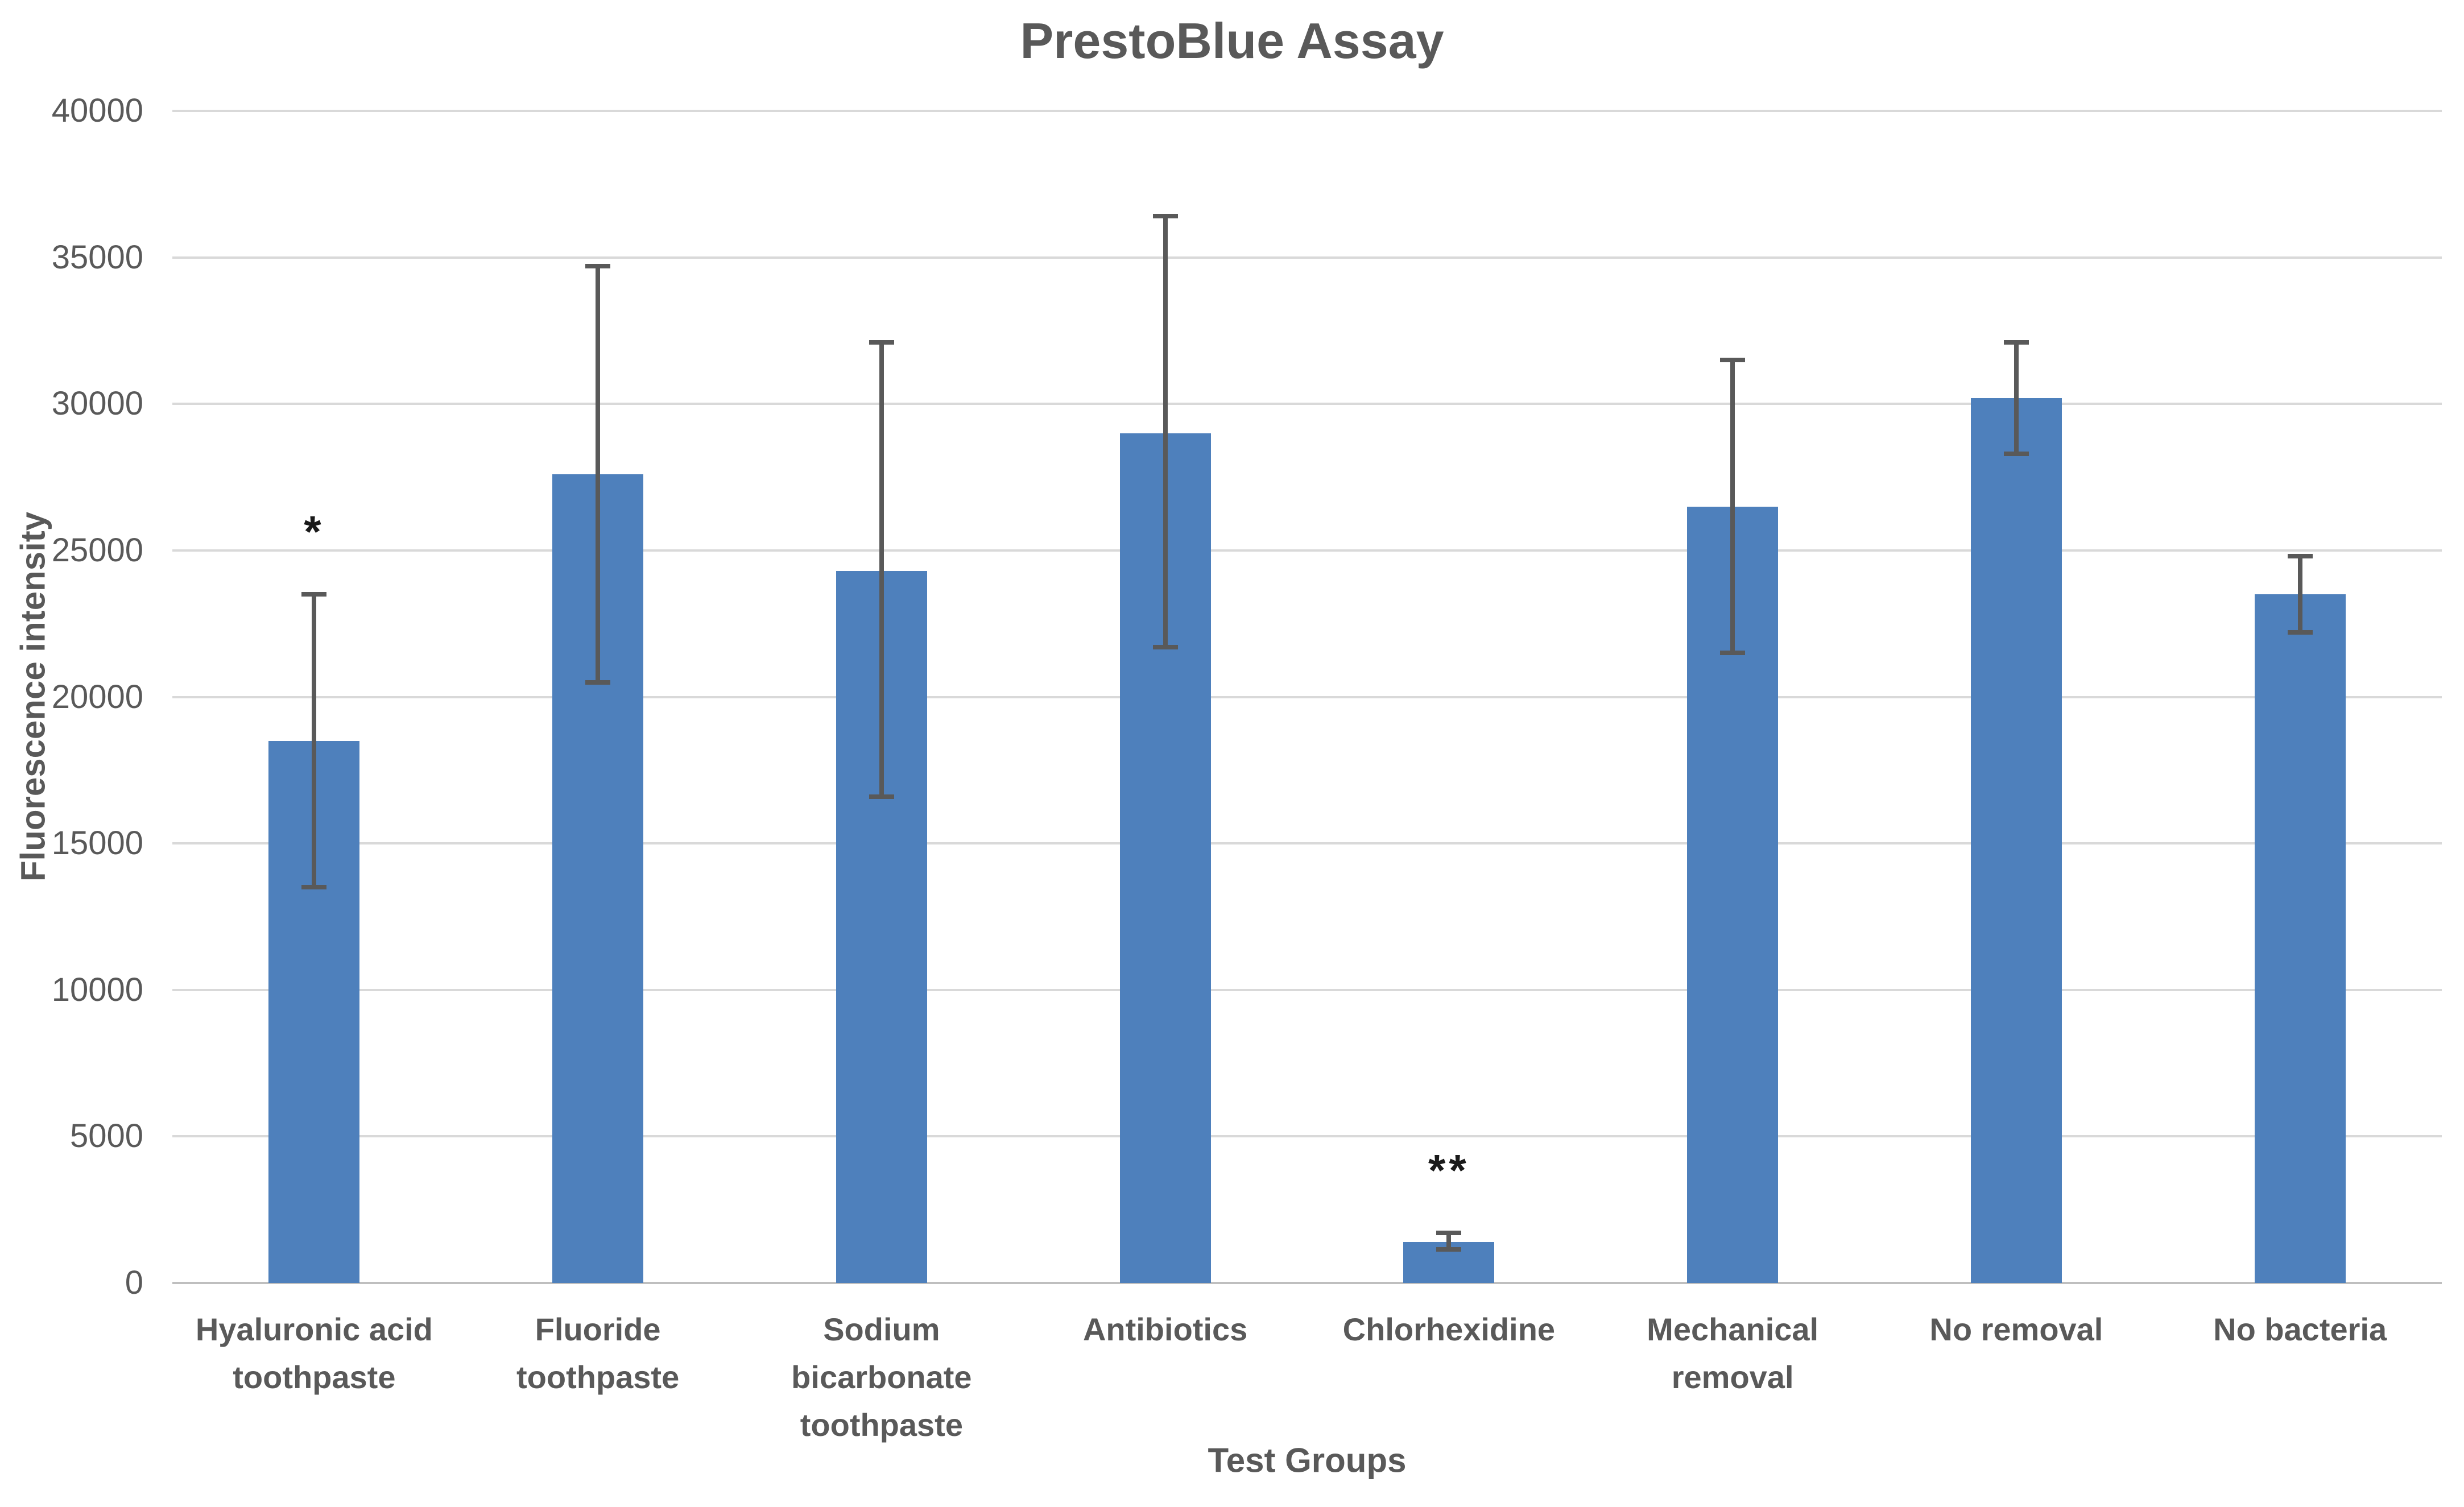  I want to click on significance-annotation: **, so click(1449, 1170).